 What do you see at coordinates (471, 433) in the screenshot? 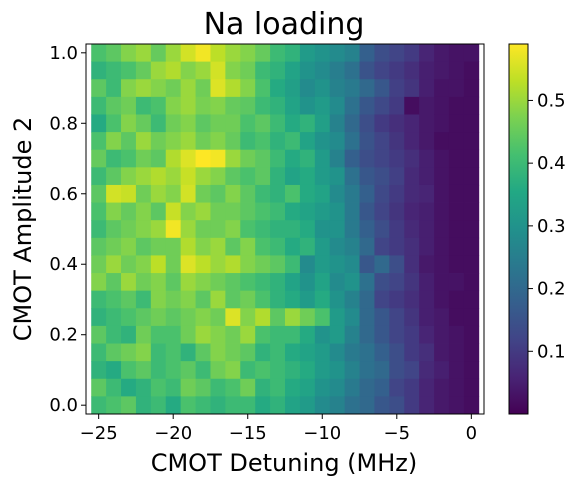
I see `x-tick-label: 0` at bounding box center [471, 433].